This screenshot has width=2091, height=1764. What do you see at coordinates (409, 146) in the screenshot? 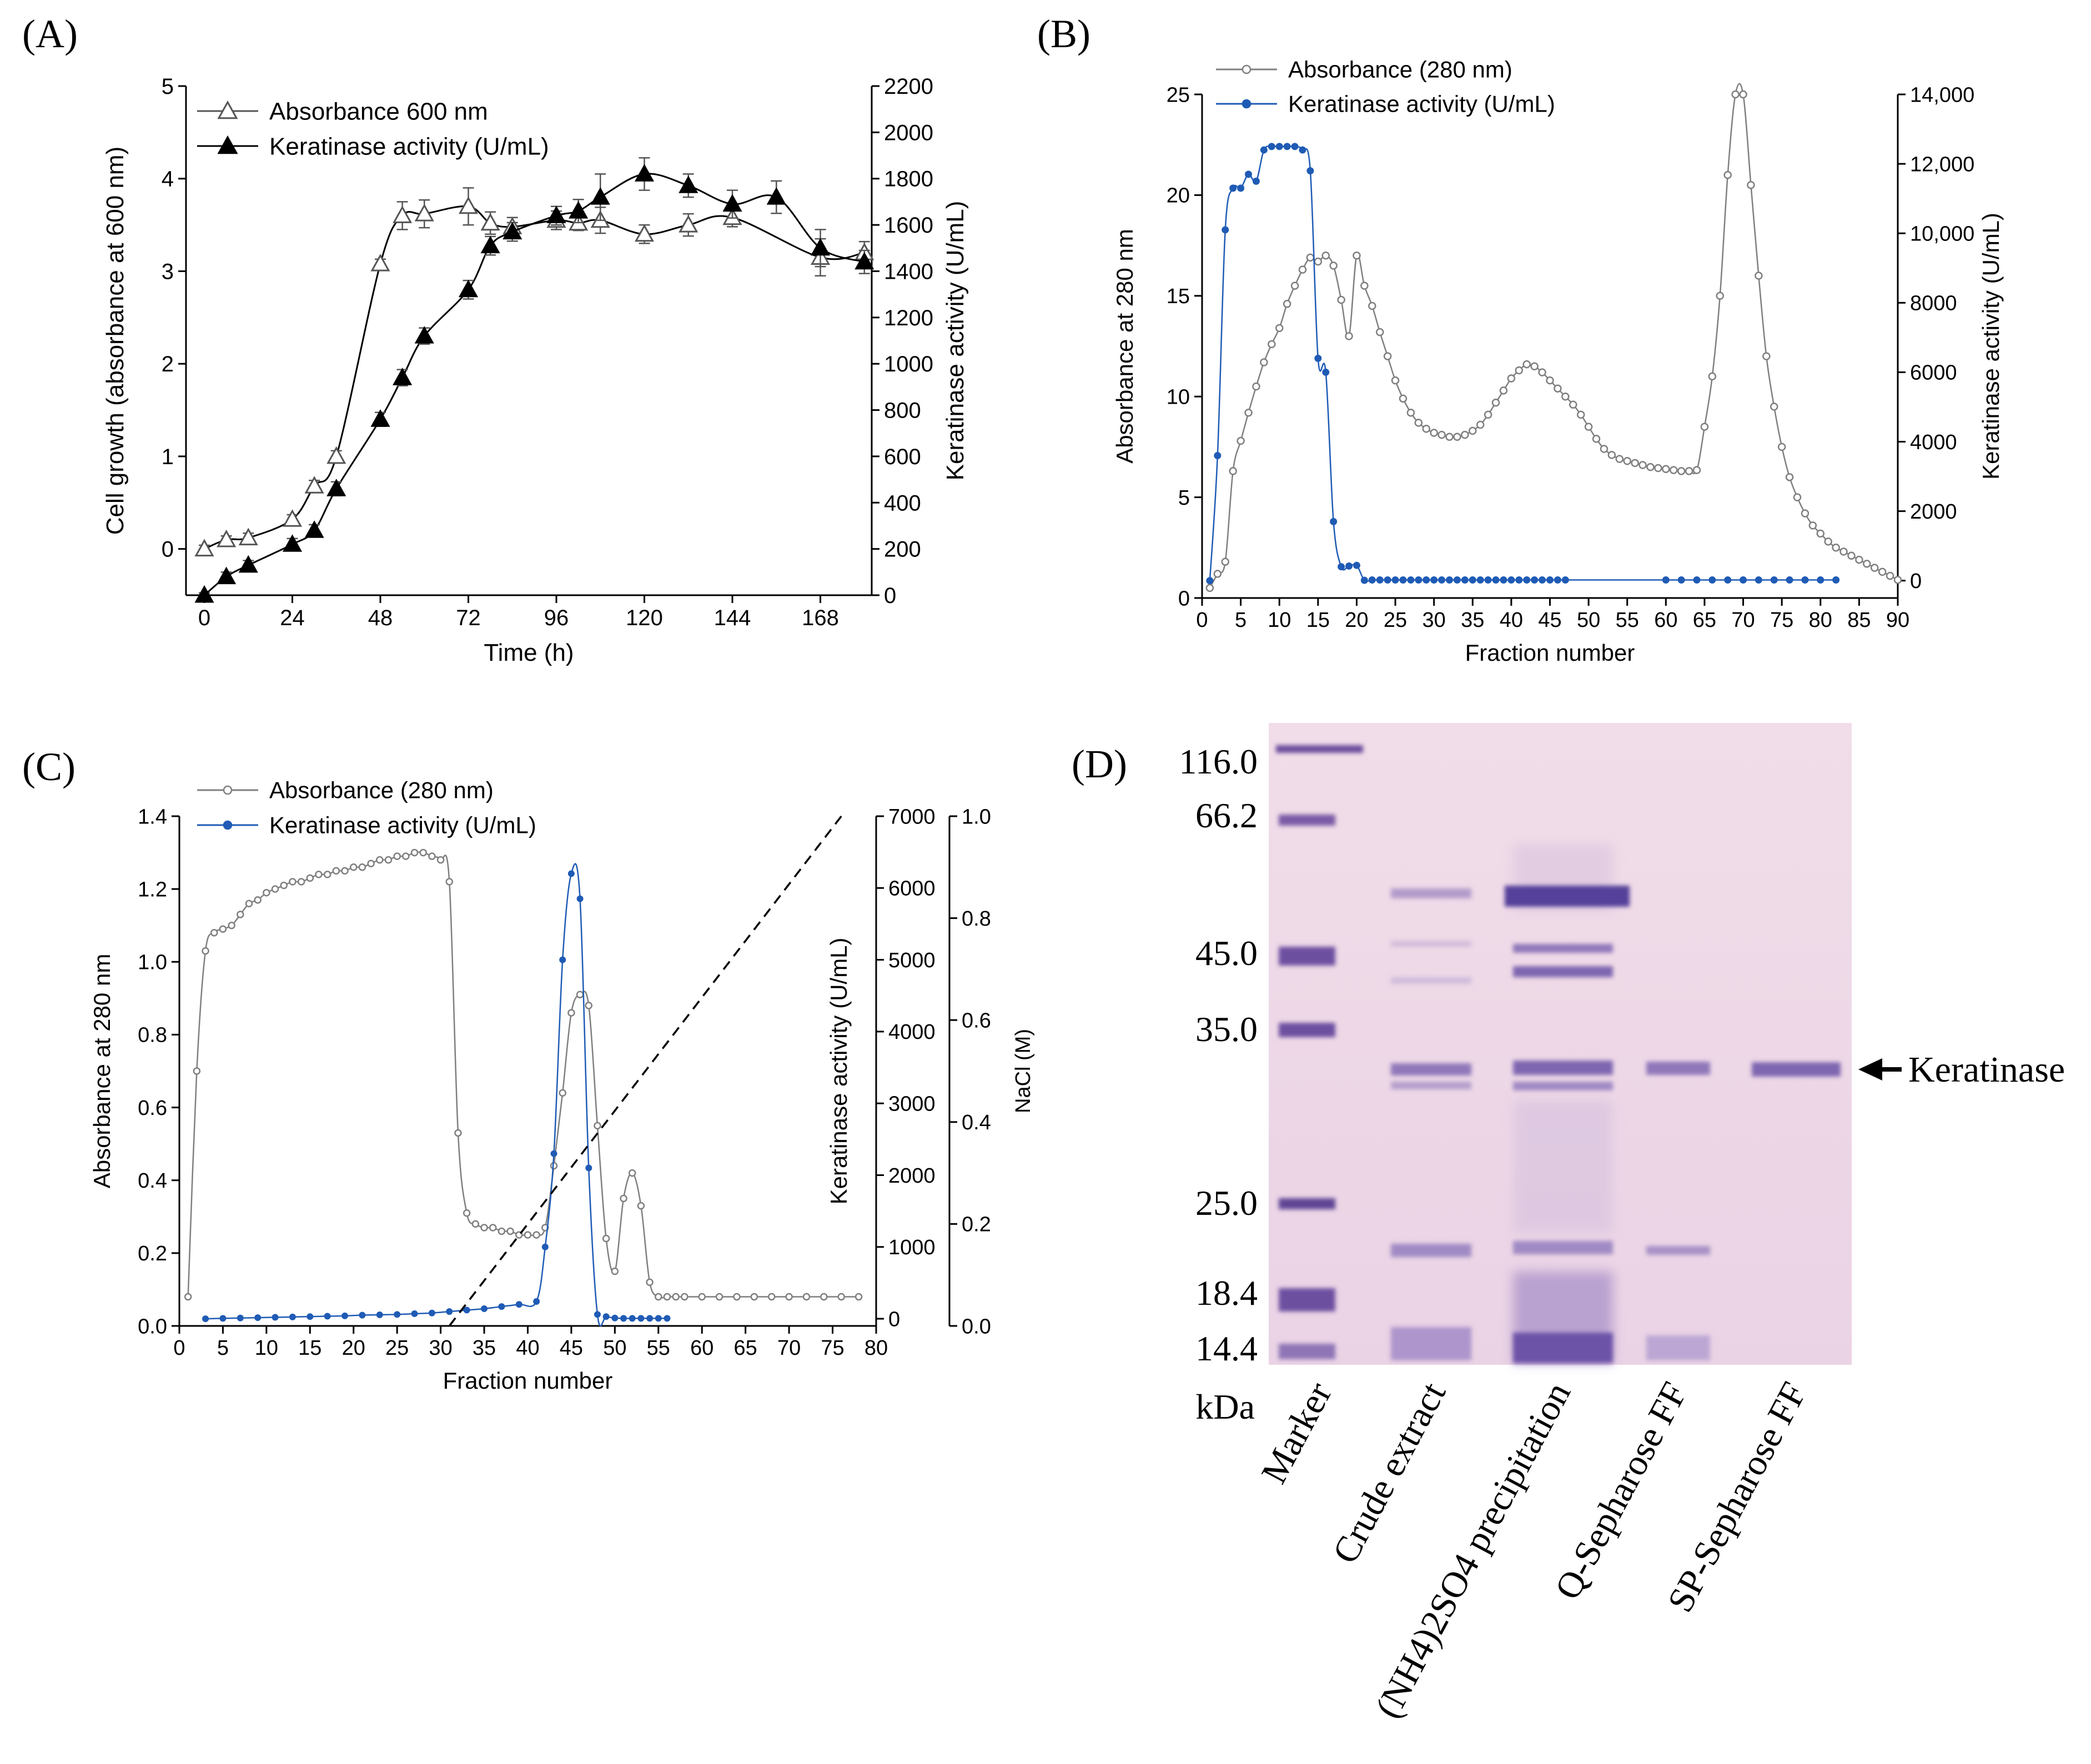
I see `legend-label: Keratinase activity (U/mL)` at bounding box center [409, 146].